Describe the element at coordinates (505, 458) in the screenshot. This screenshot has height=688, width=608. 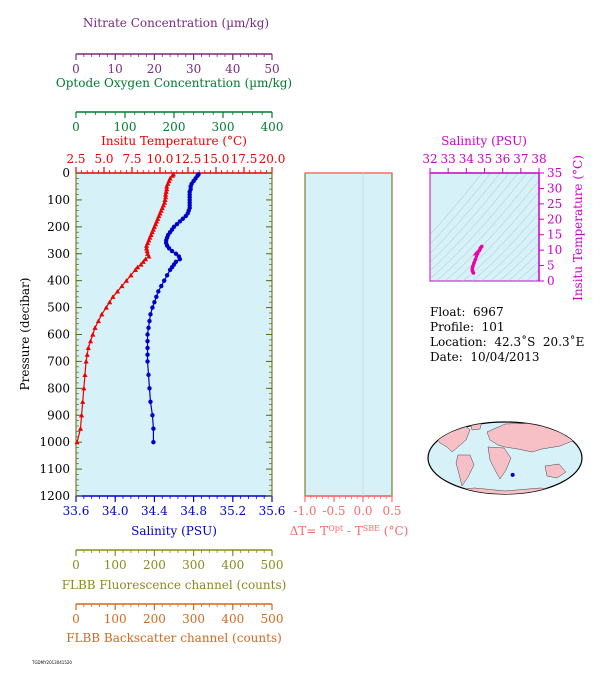
I see `world-map` at that location.